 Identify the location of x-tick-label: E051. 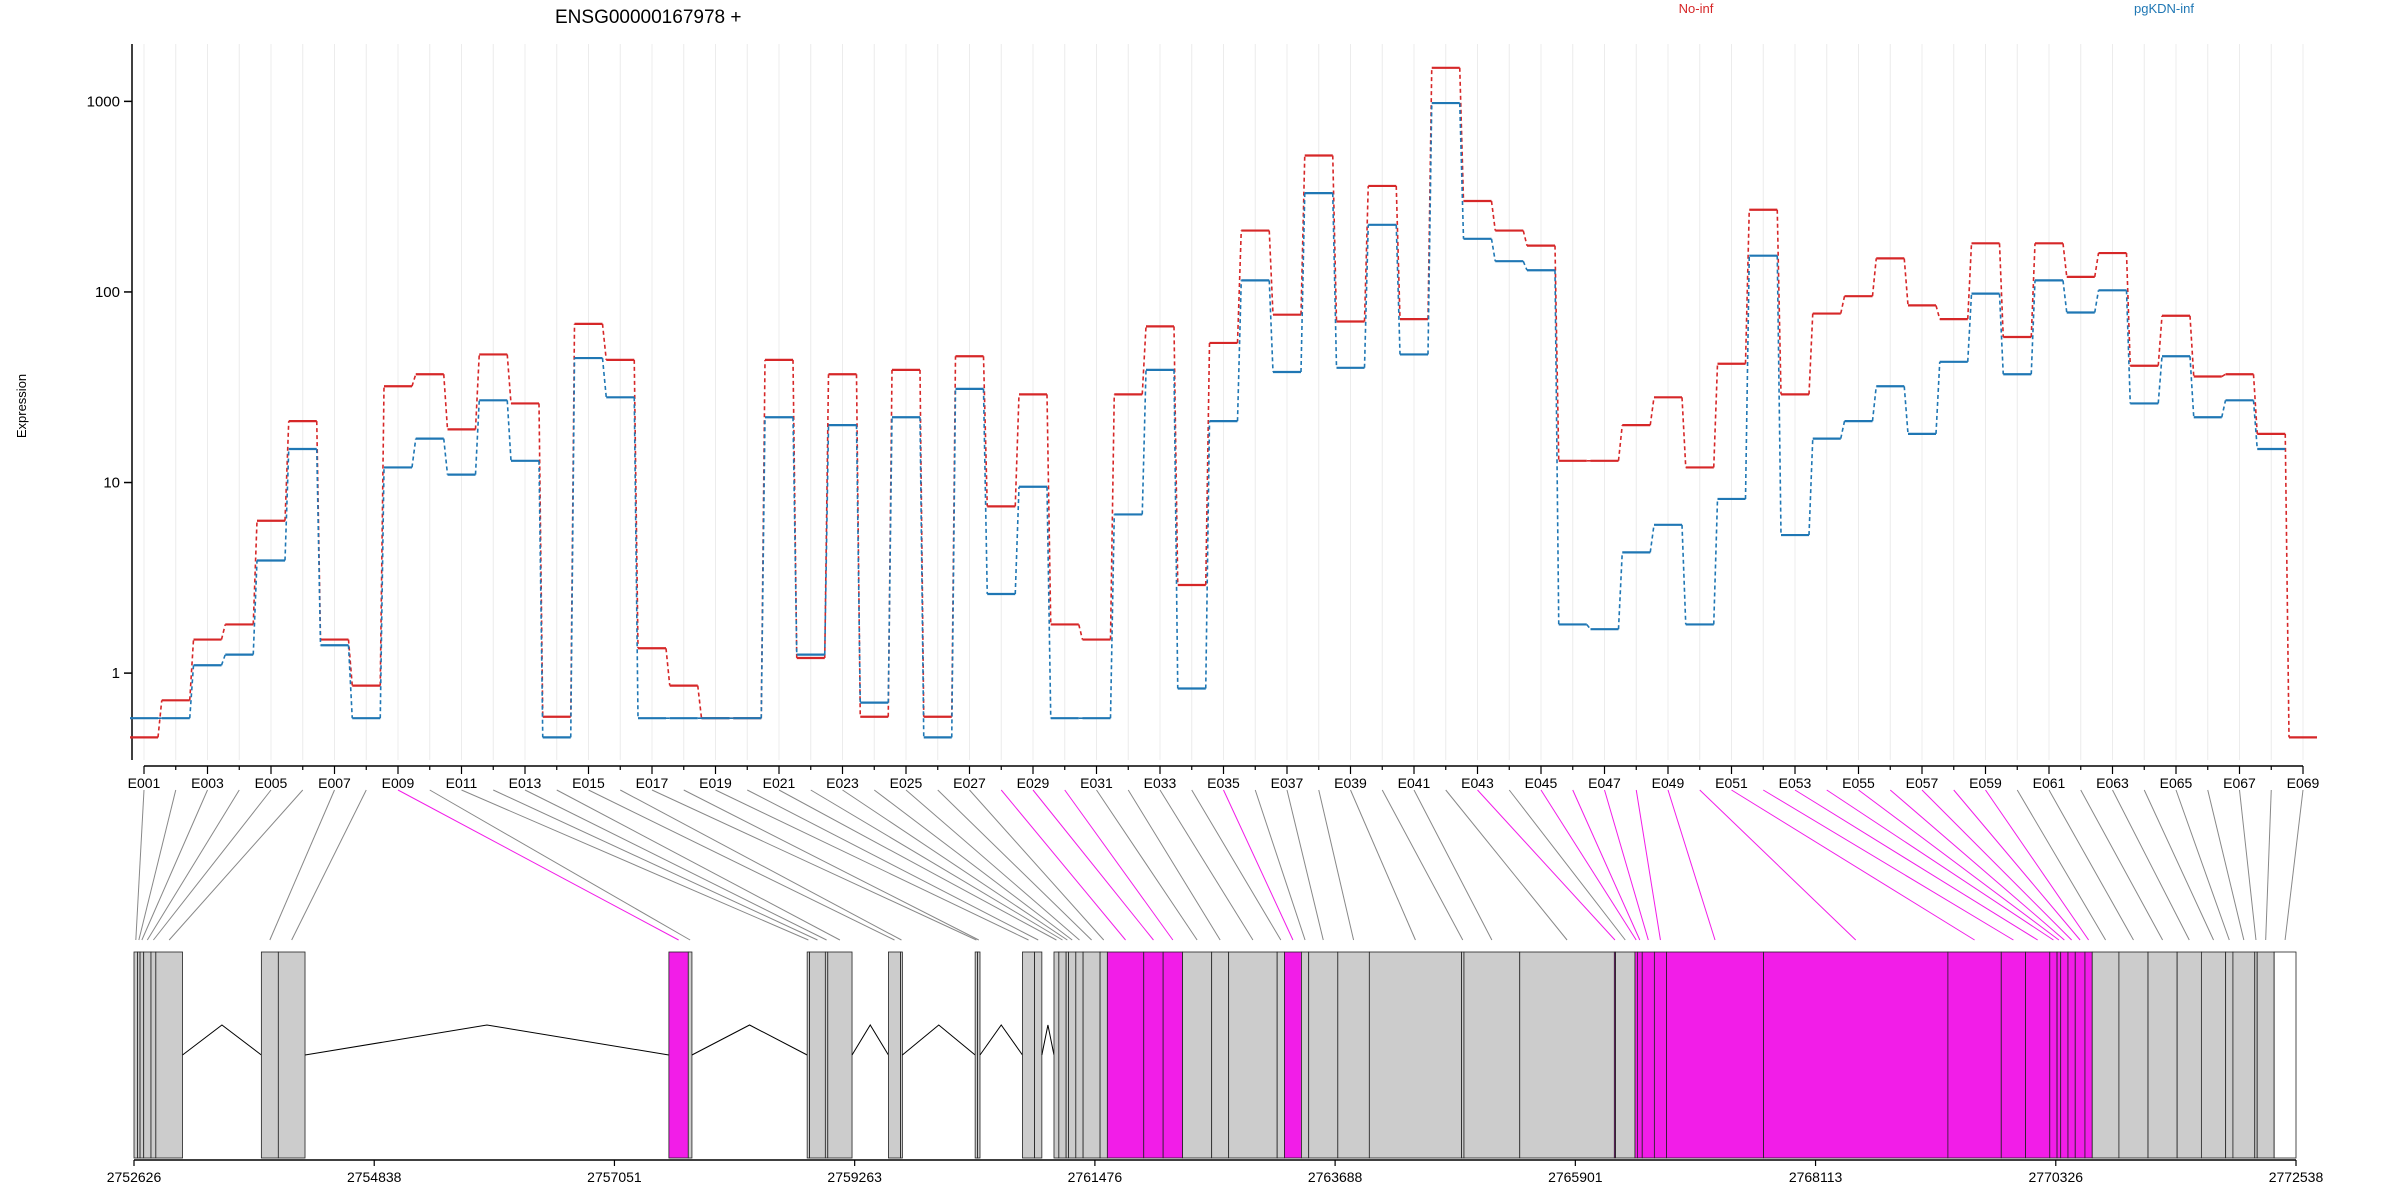
(1731, 783).